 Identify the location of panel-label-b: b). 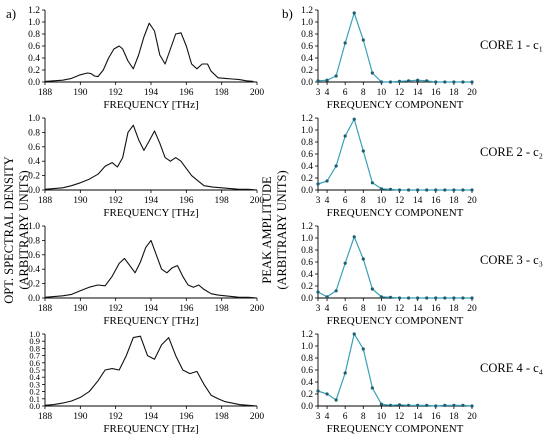
(287, 13).